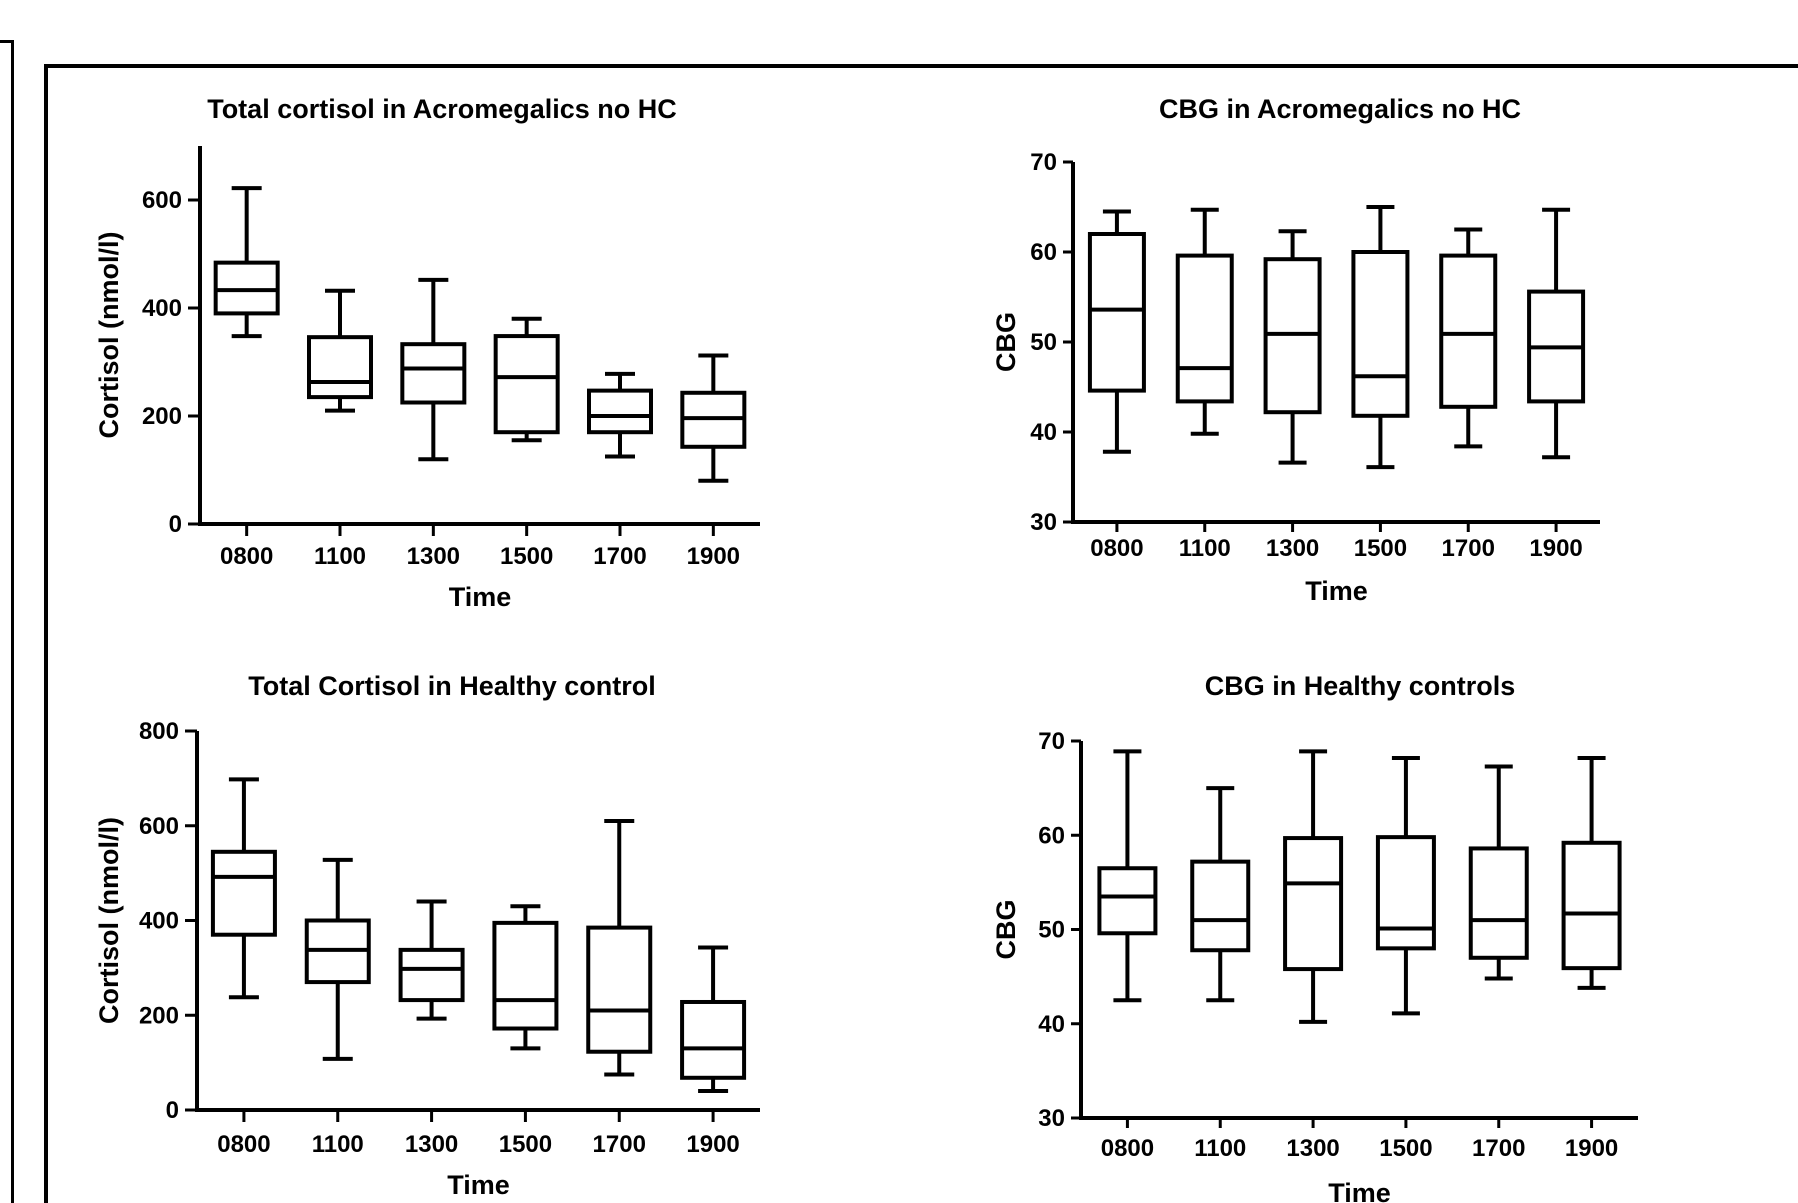 The width and height of the screenshot is (1798, 1203). Describe the element at coordinates (1340, 109) in the screenshot. I see `chart-title: CBG in Acromegalics no HC` at that location.